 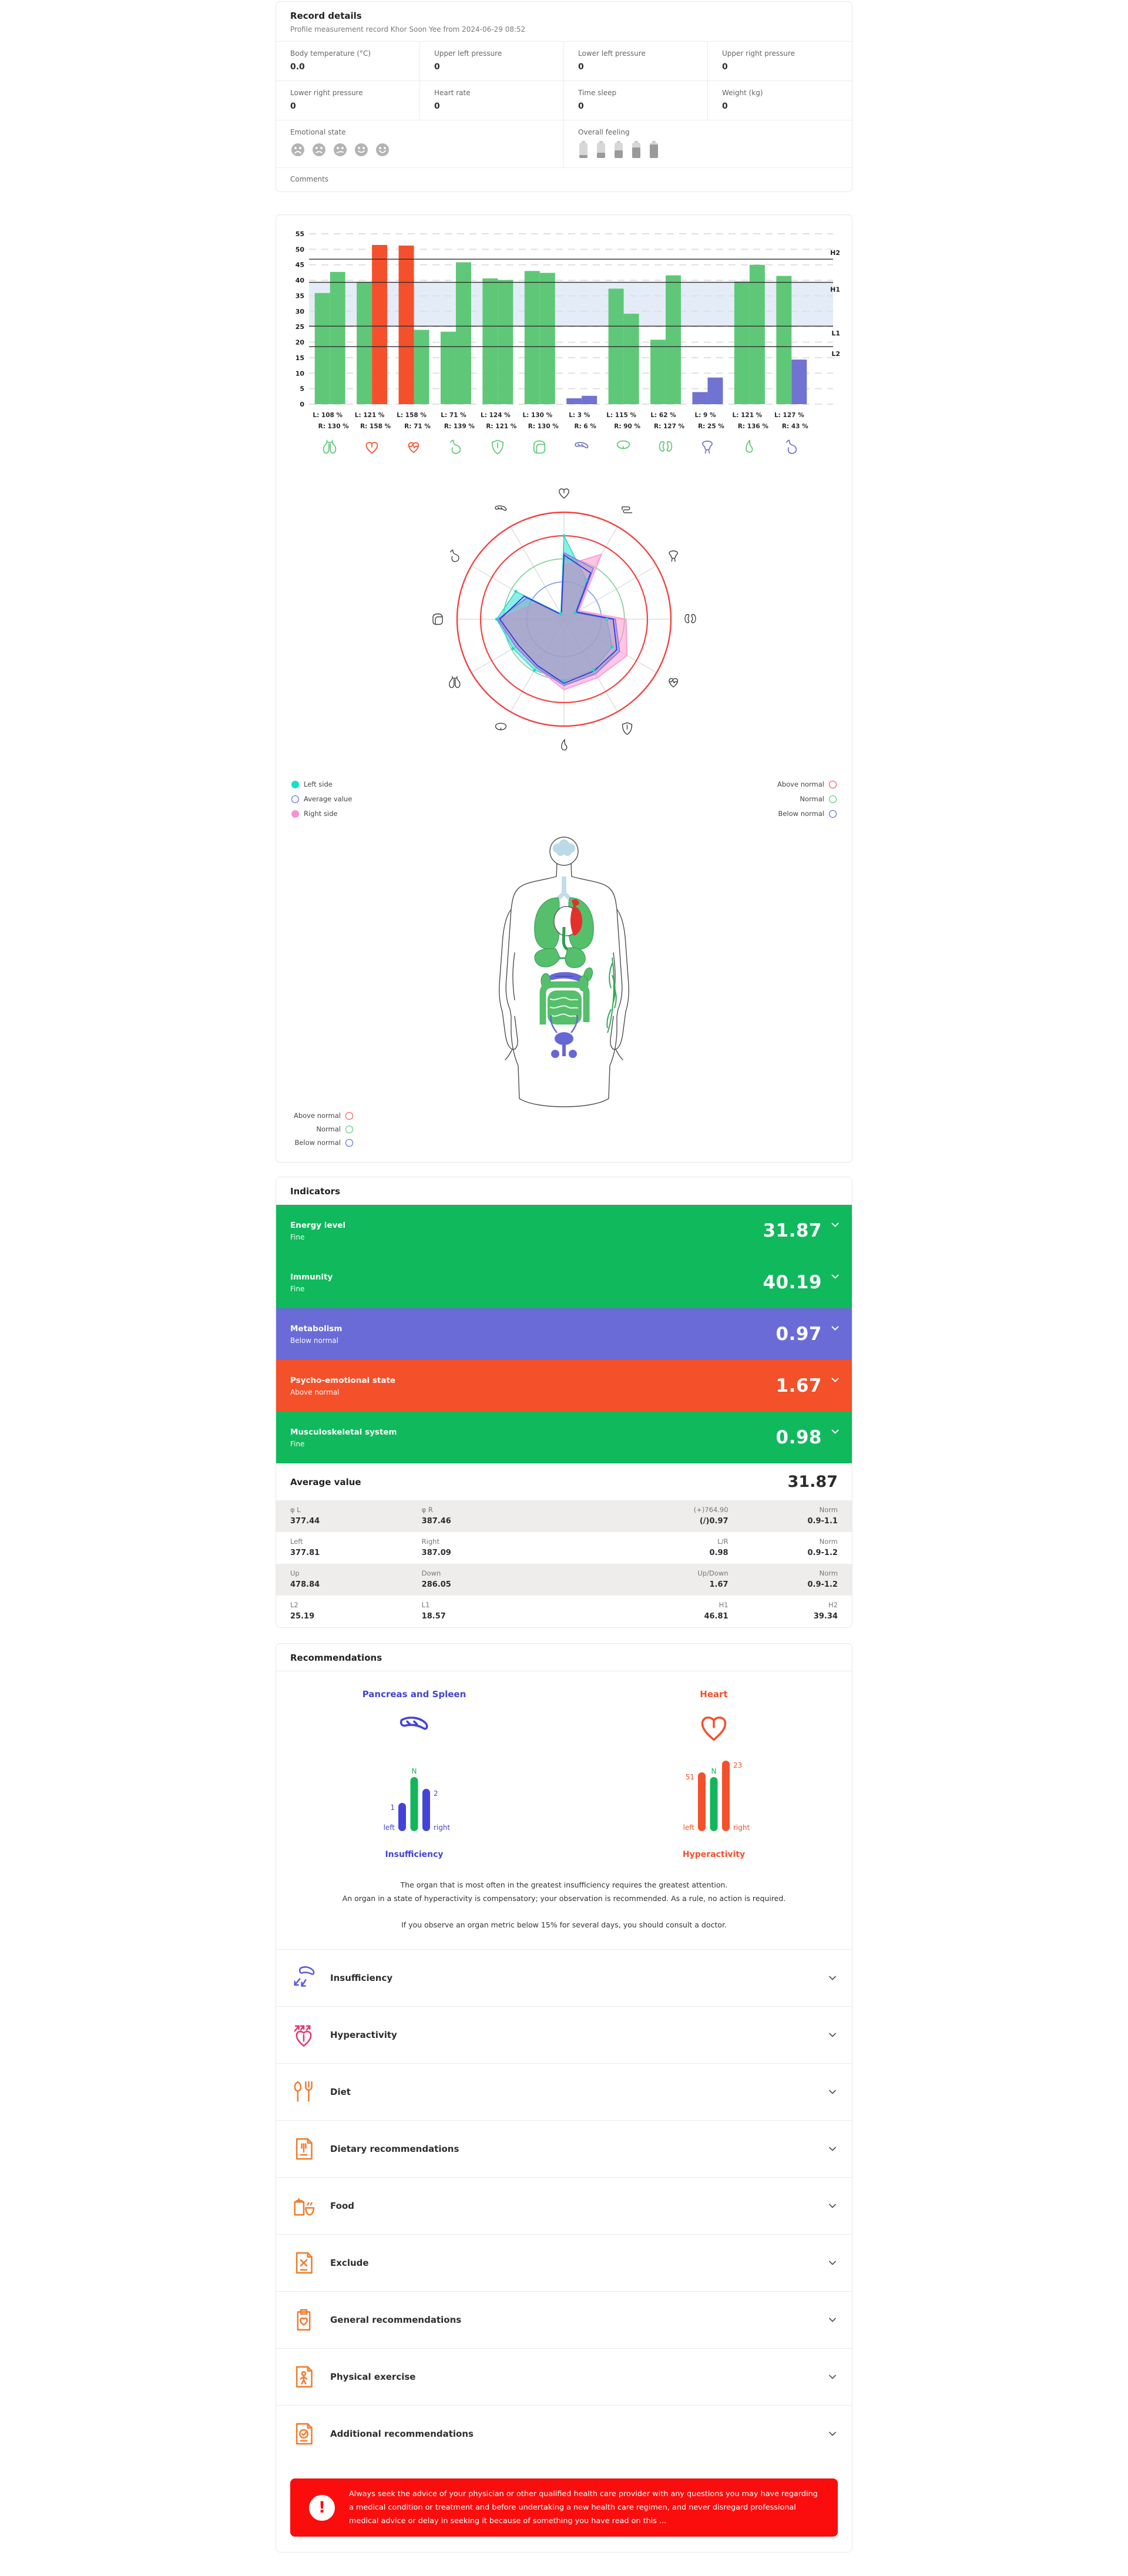 I want to click on indicator-text: Immunity Fine, so click(x=311, y=1282).